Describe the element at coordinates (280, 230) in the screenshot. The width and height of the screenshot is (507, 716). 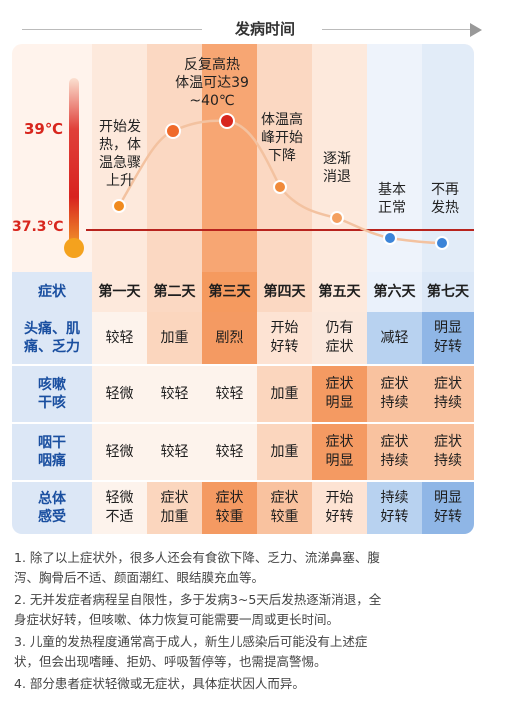
I see `baseline-line` at that location.